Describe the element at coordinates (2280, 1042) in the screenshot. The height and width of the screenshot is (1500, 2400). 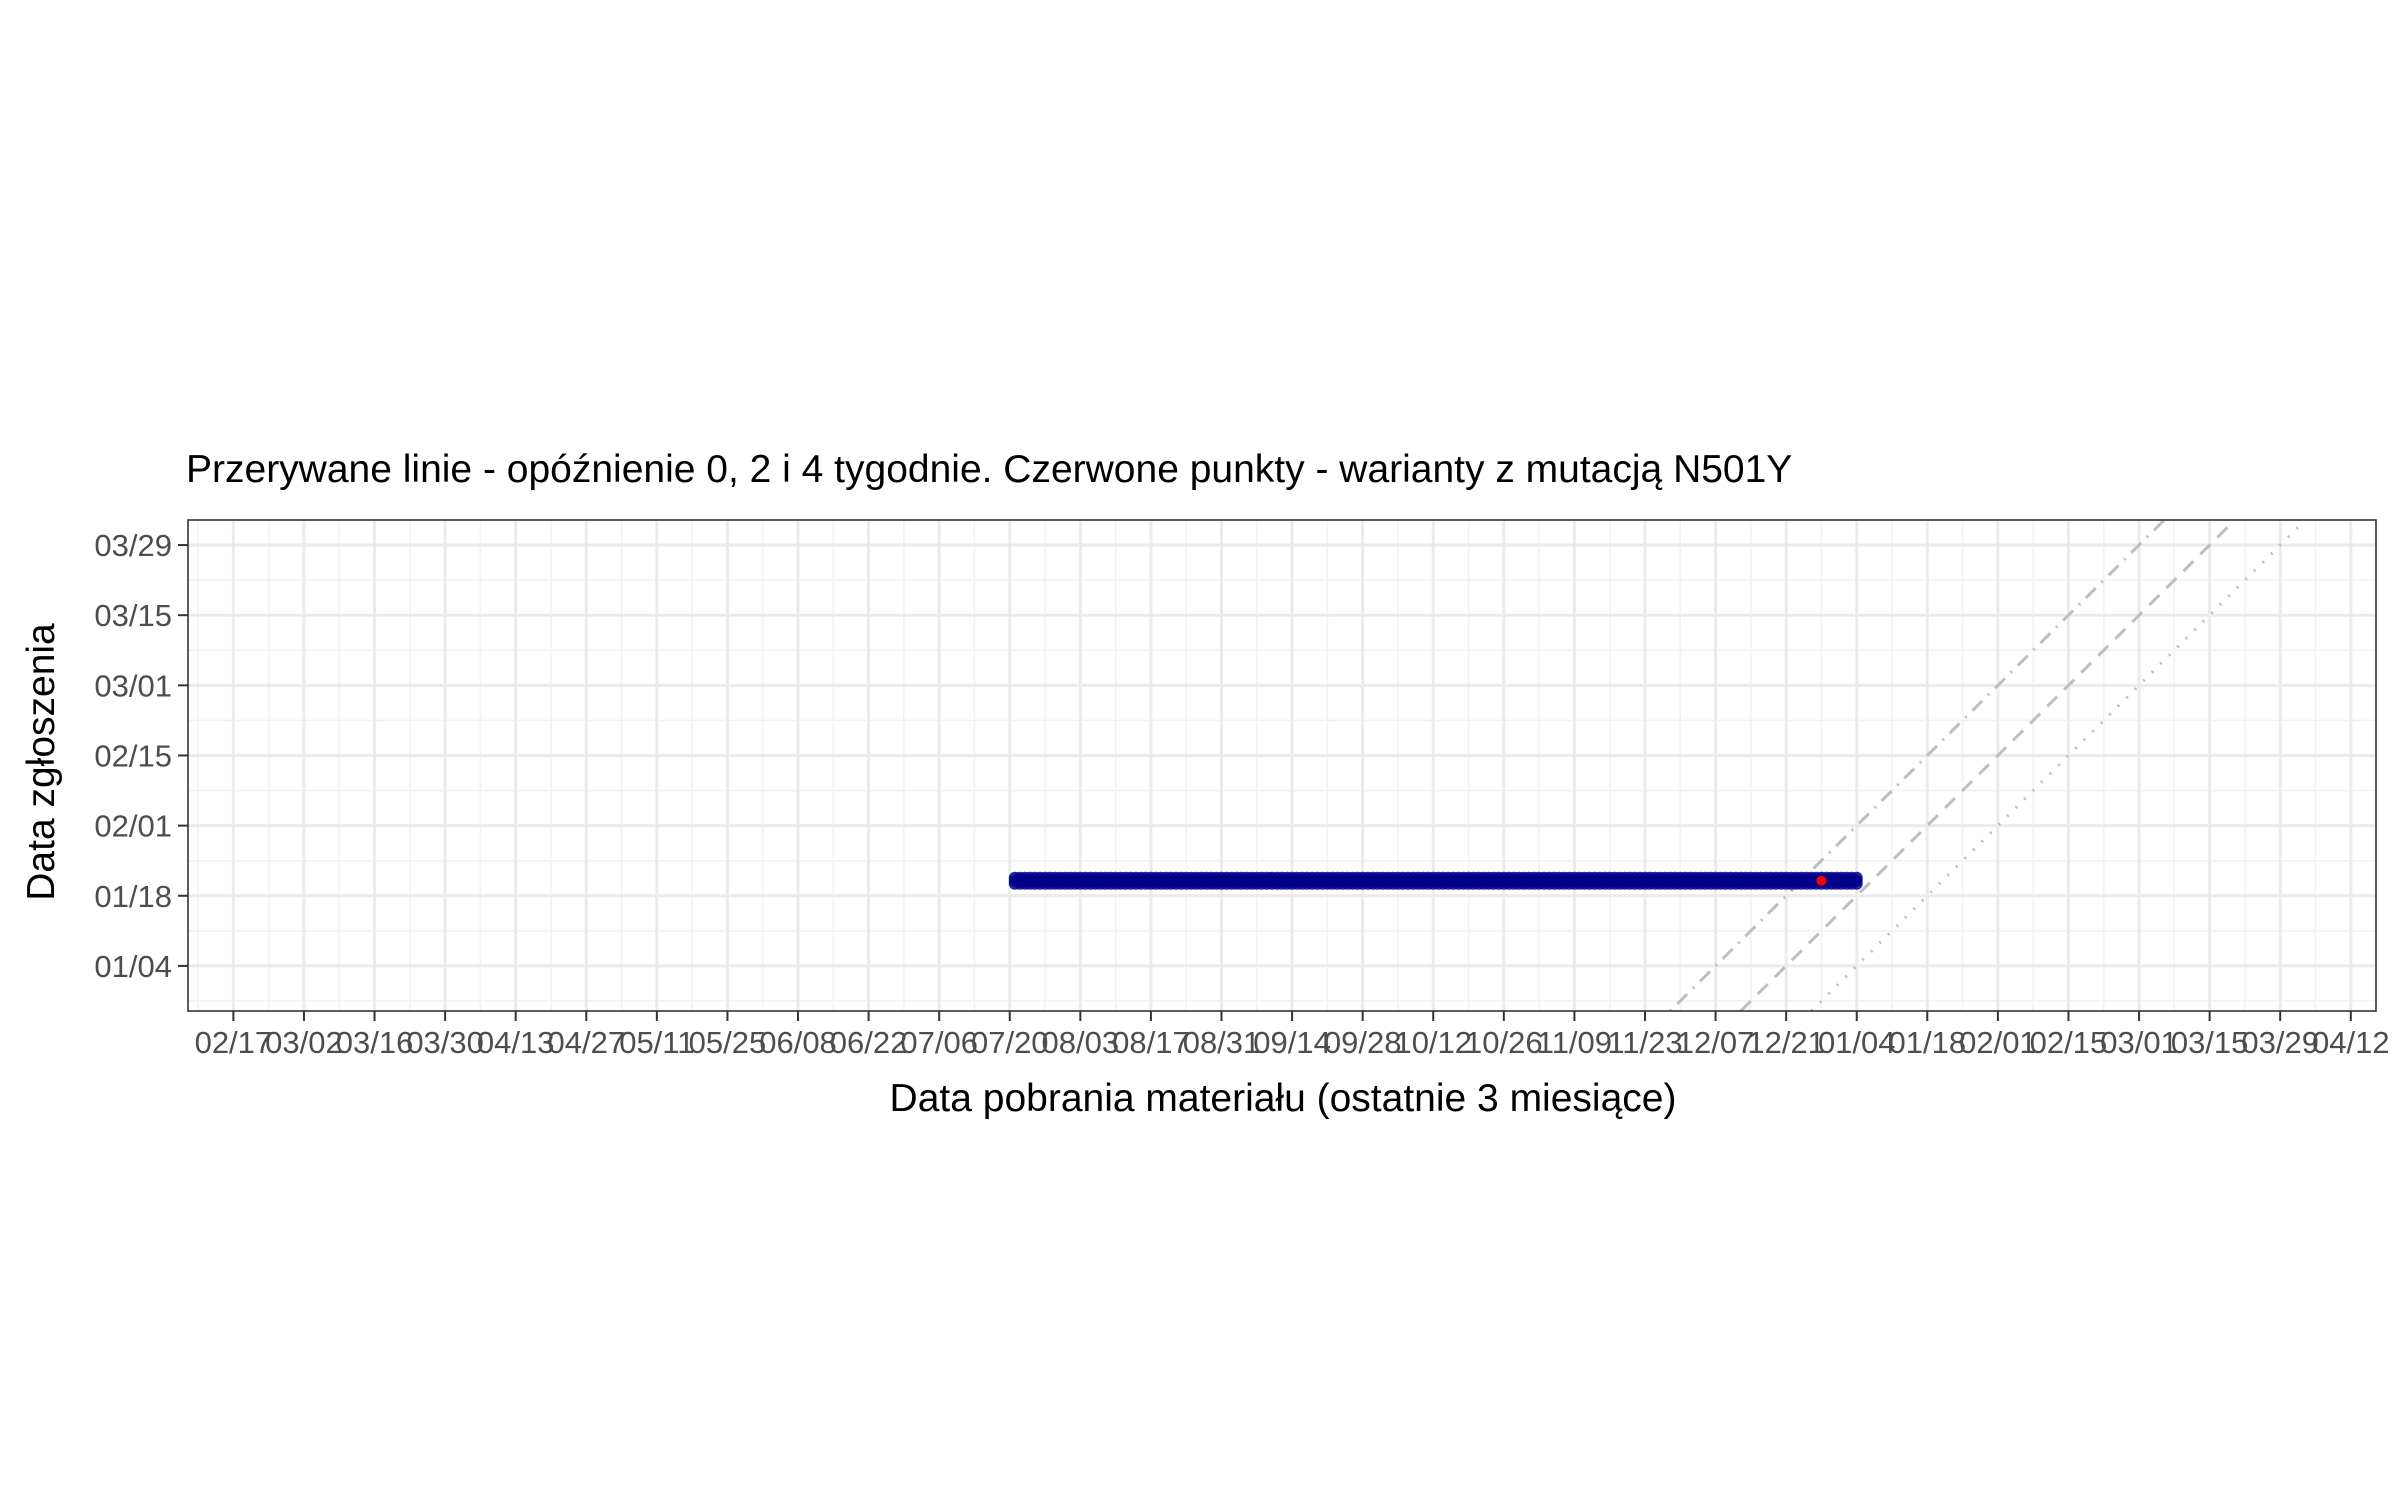
I see `x-tick-label: 03/29` at that location.